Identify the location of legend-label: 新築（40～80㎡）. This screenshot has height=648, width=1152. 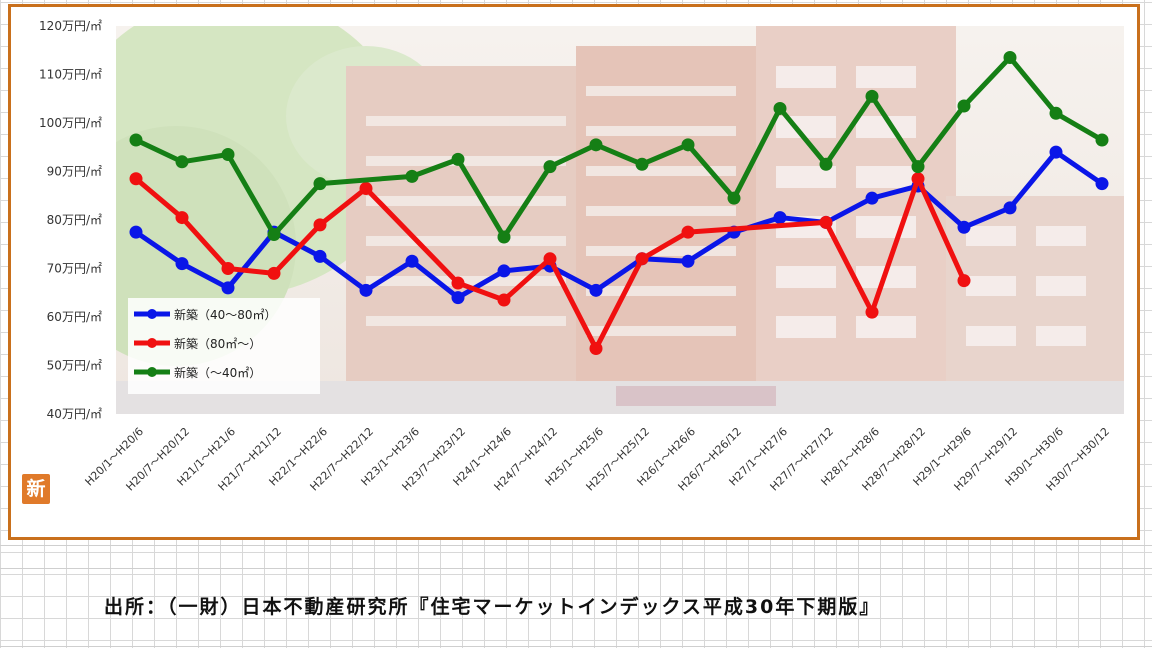
(225, 314).